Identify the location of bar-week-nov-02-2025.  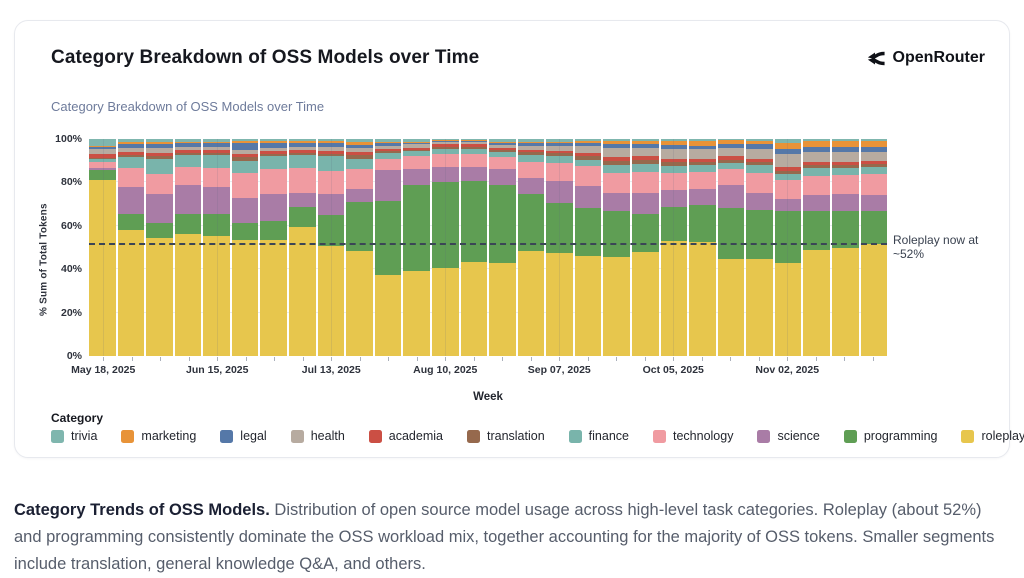
(788, 247).